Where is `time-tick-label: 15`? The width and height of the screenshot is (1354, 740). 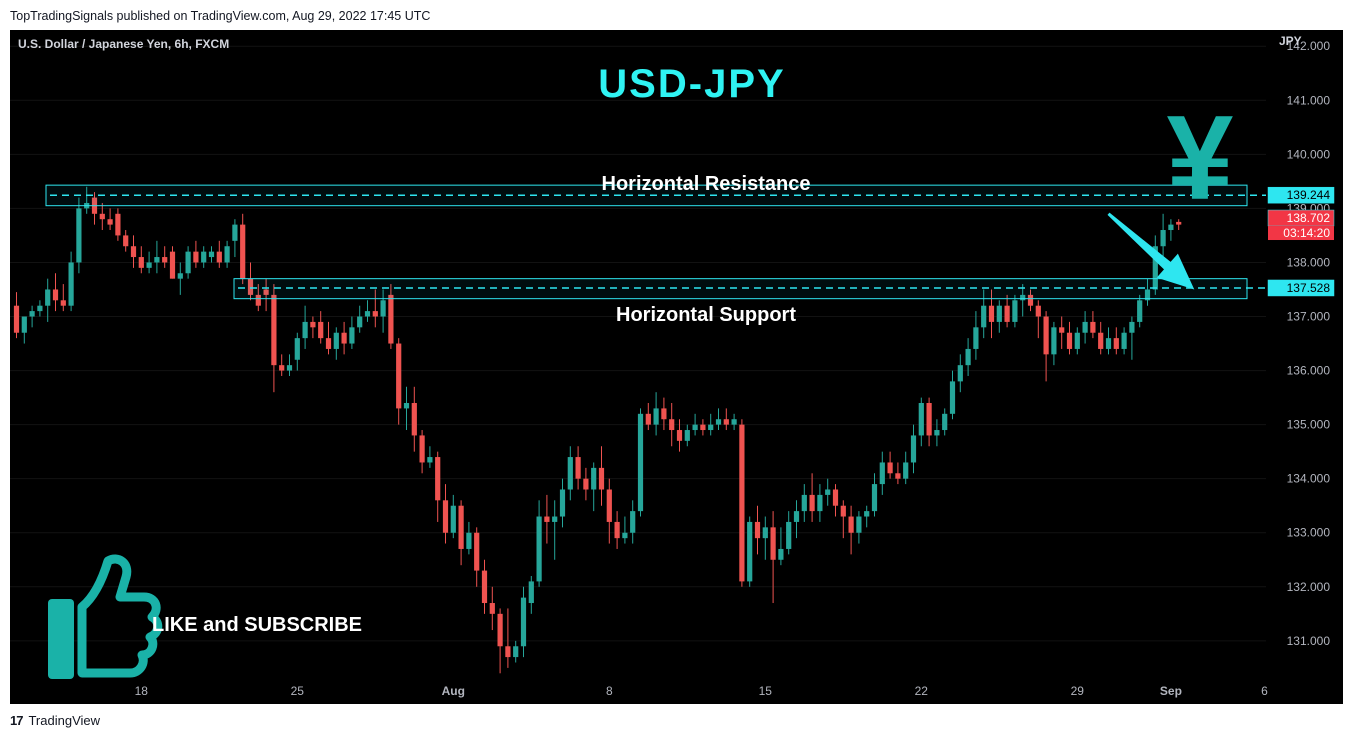
time-tick-label: 15 is located at coordinates (766, 691).